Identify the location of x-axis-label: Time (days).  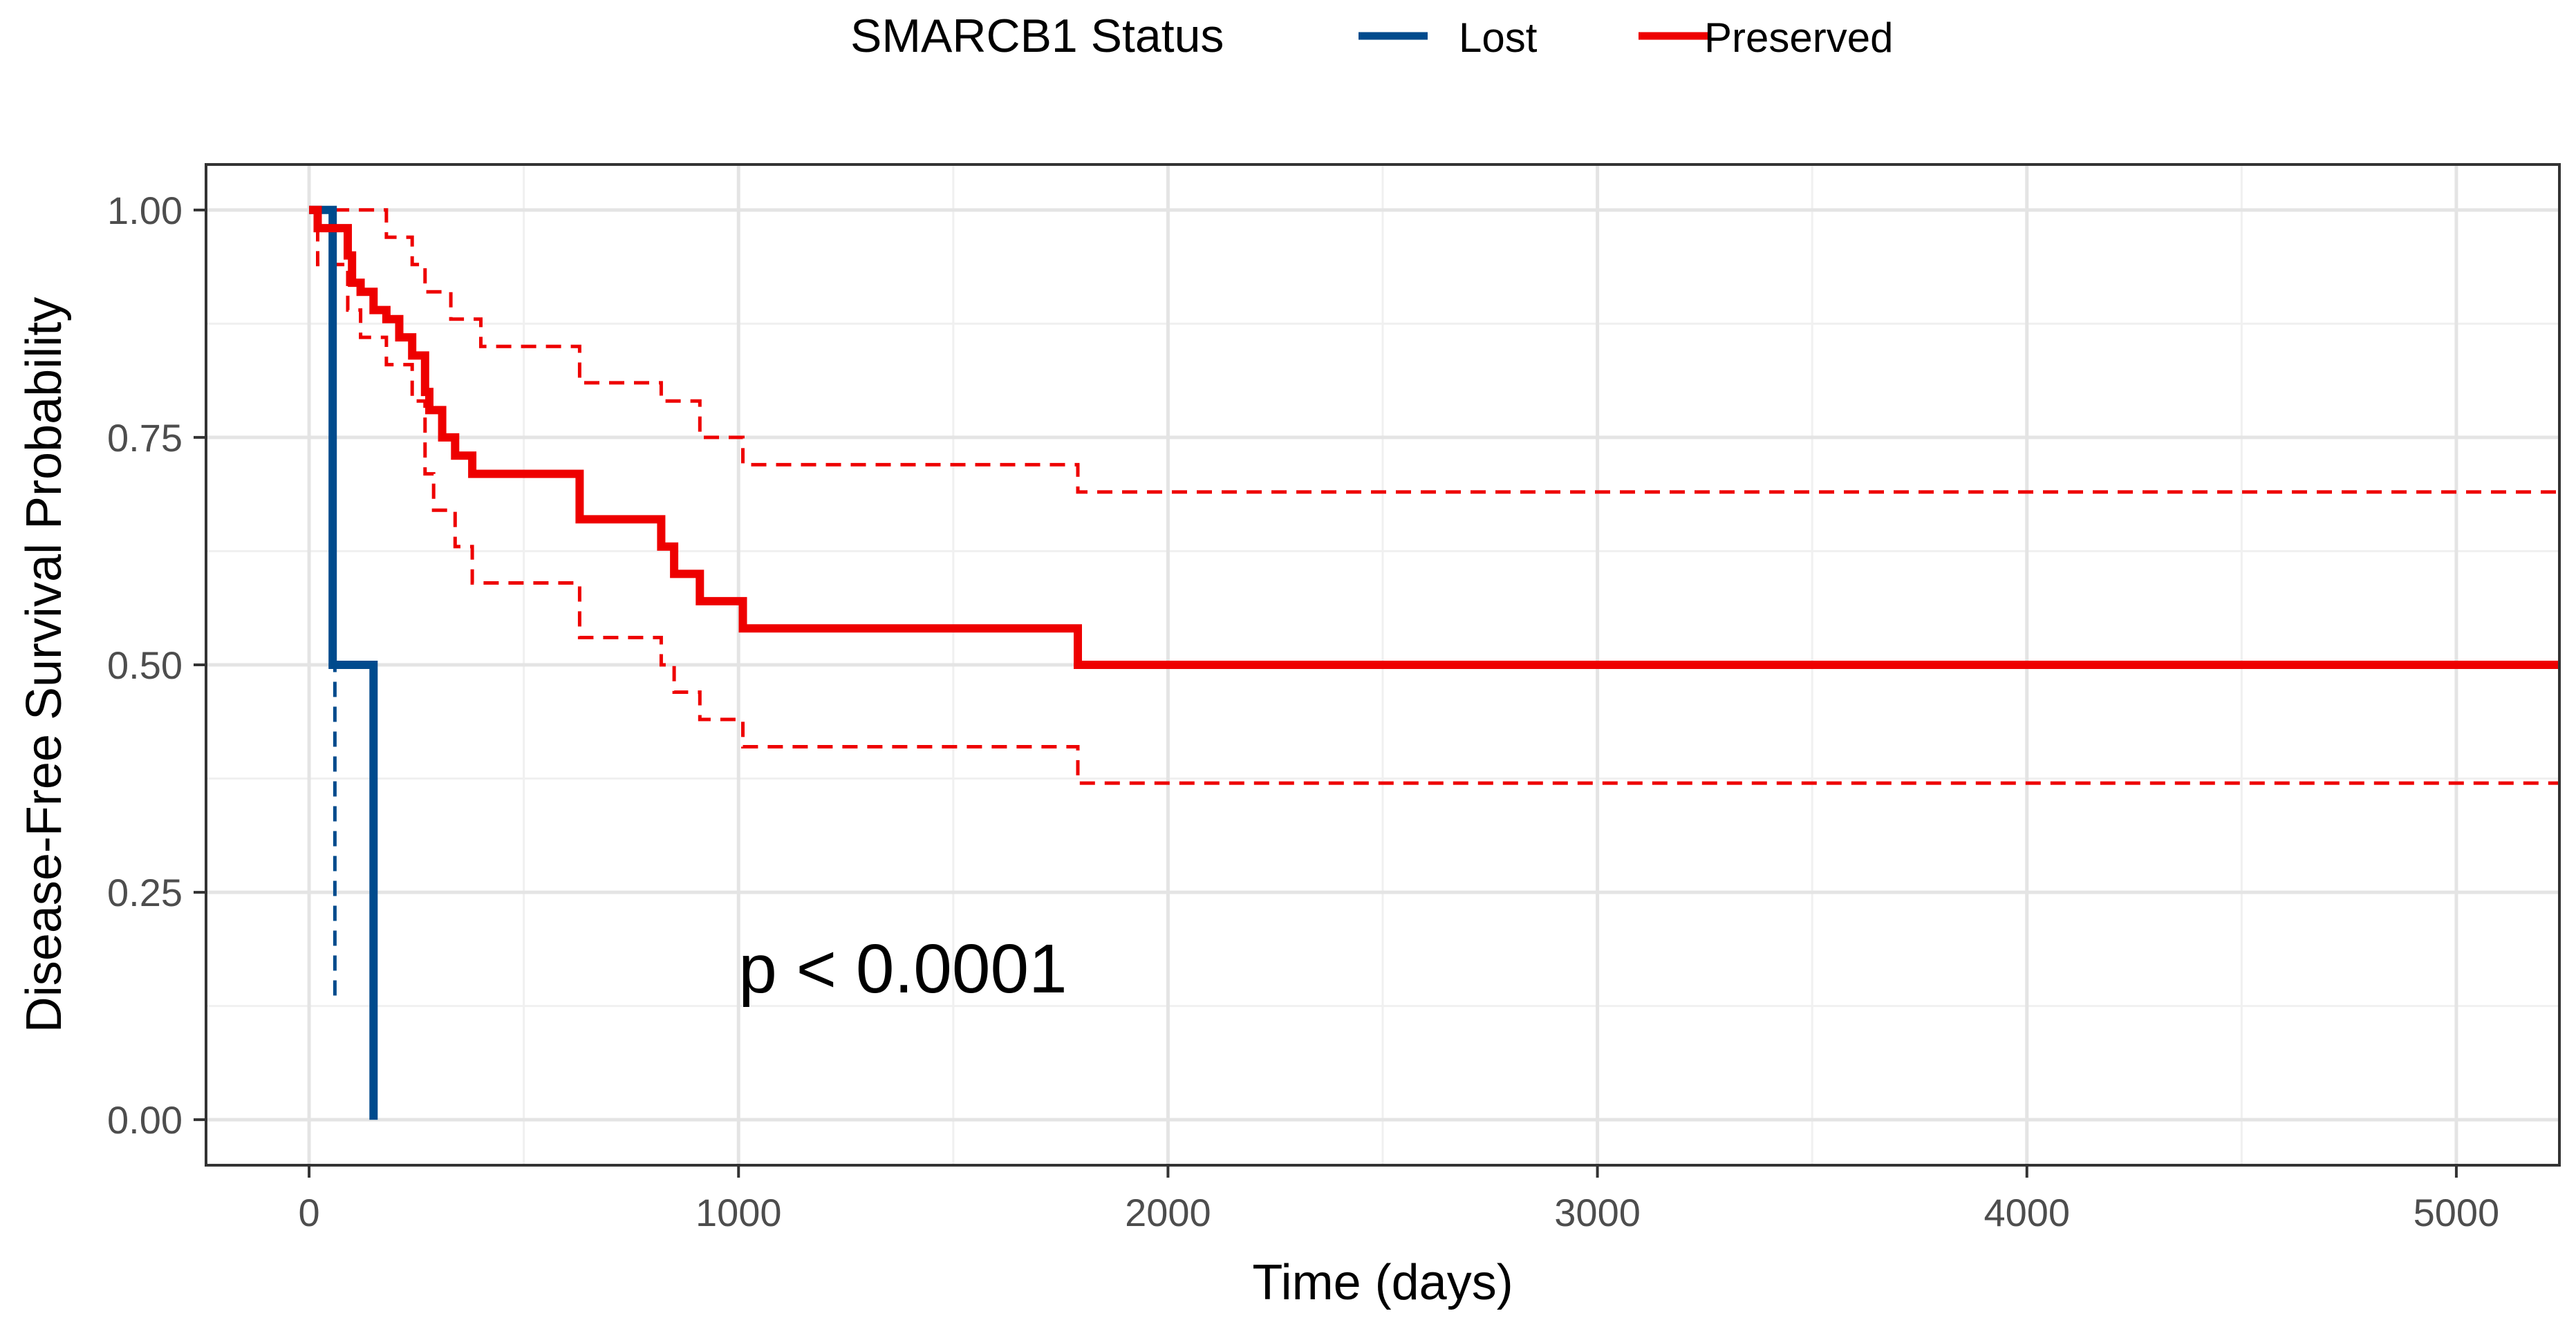
(1382, 1282).